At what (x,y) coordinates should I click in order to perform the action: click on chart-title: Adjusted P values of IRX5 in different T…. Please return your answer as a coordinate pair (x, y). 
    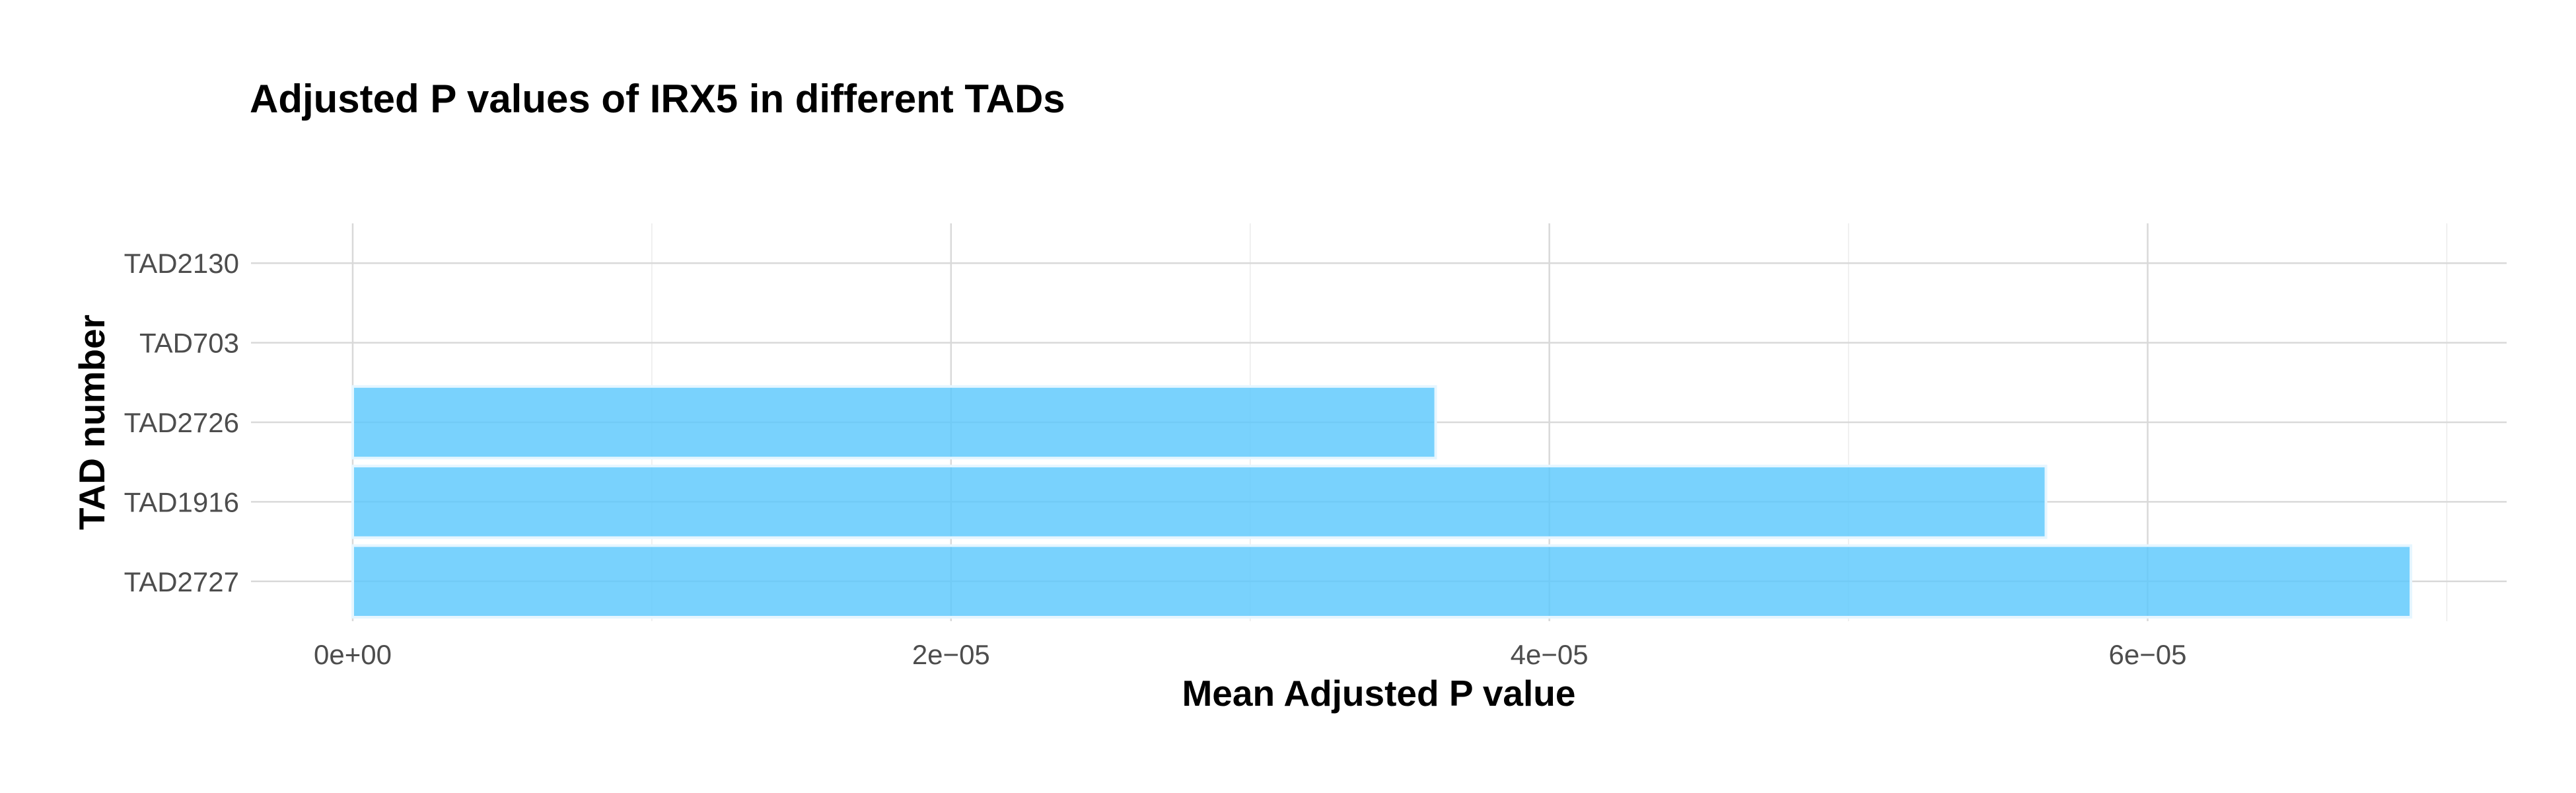
    Looking at the image, I should click on (657, 99).